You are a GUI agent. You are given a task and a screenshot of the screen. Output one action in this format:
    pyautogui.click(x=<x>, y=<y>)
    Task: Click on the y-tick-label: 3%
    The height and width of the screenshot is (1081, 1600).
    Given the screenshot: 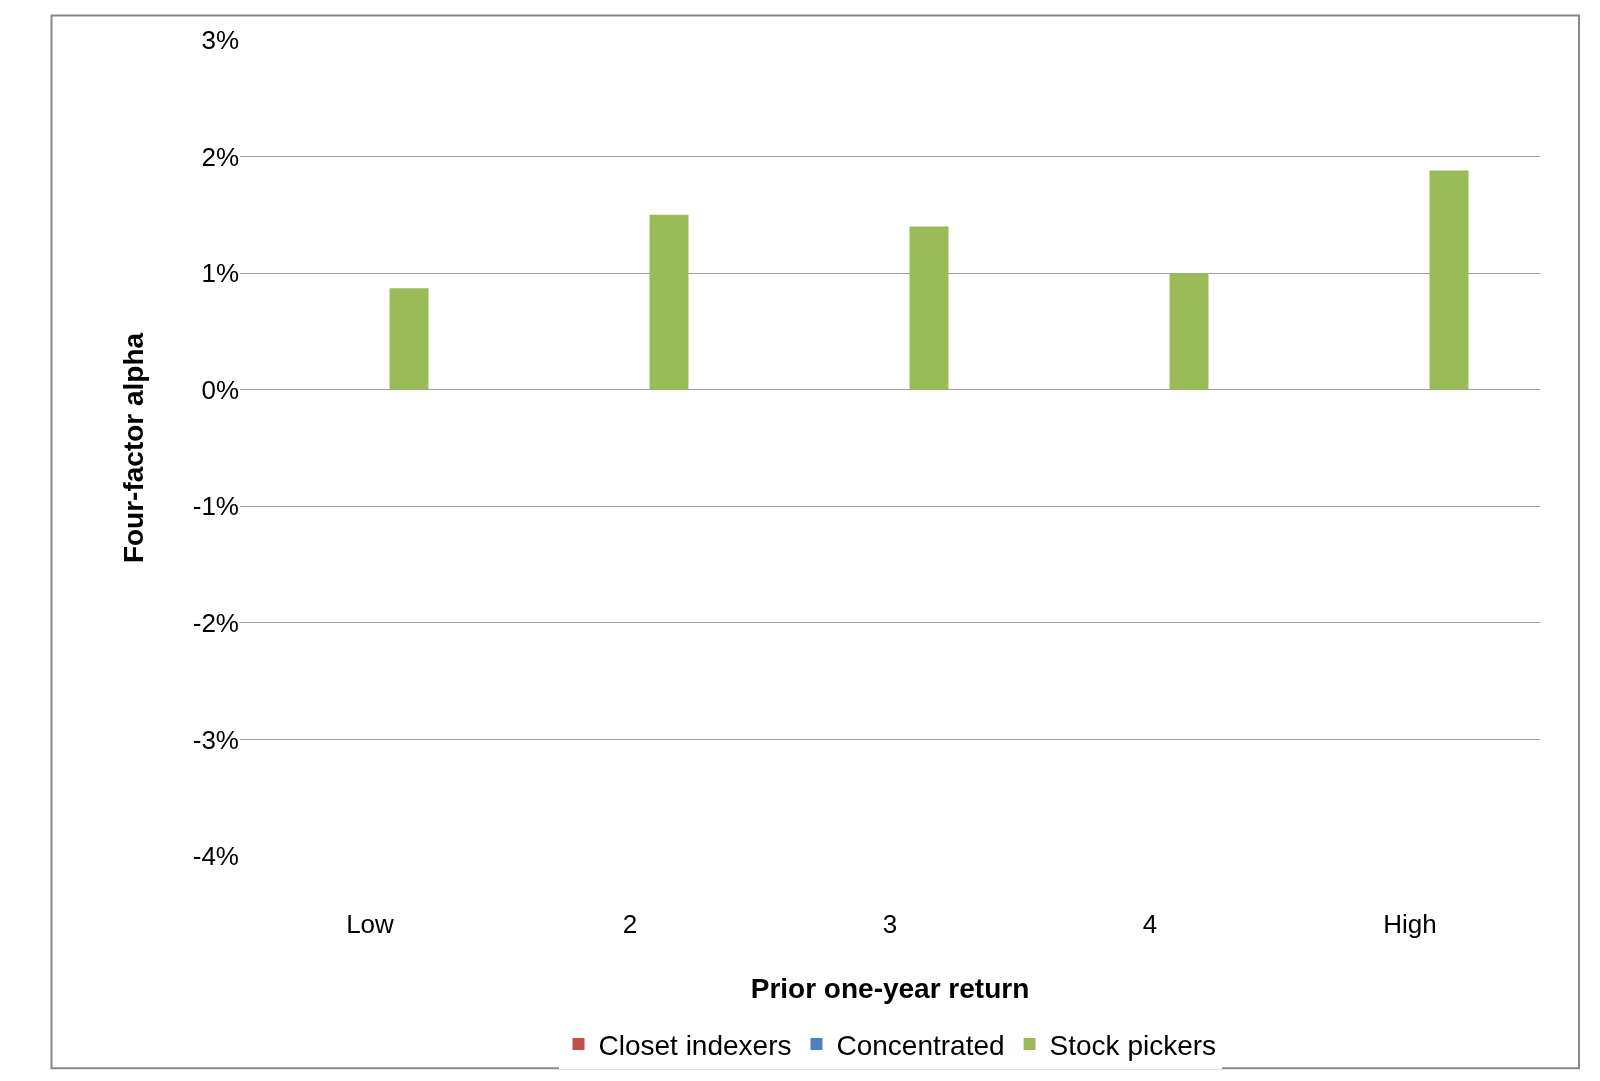 What is the action you would take?
    pyautogui.click(x=220, y=40)
    